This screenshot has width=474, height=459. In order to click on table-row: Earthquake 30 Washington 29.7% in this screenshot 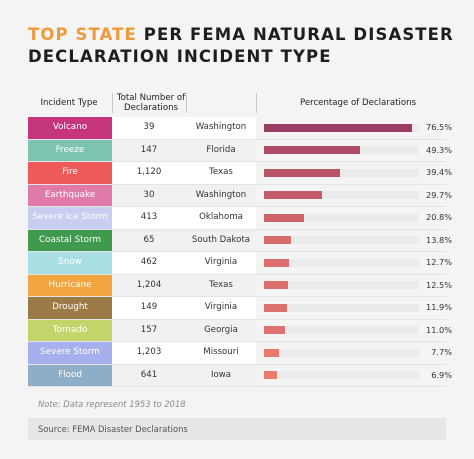, I will do `click(240, 195)`.